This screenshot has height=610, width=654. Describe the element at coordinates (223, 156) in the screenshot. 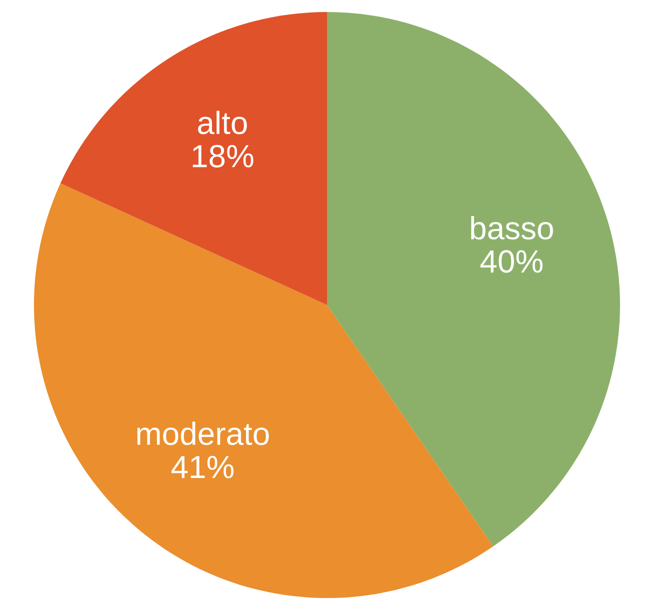

I see `data-label: 18%` at that location.